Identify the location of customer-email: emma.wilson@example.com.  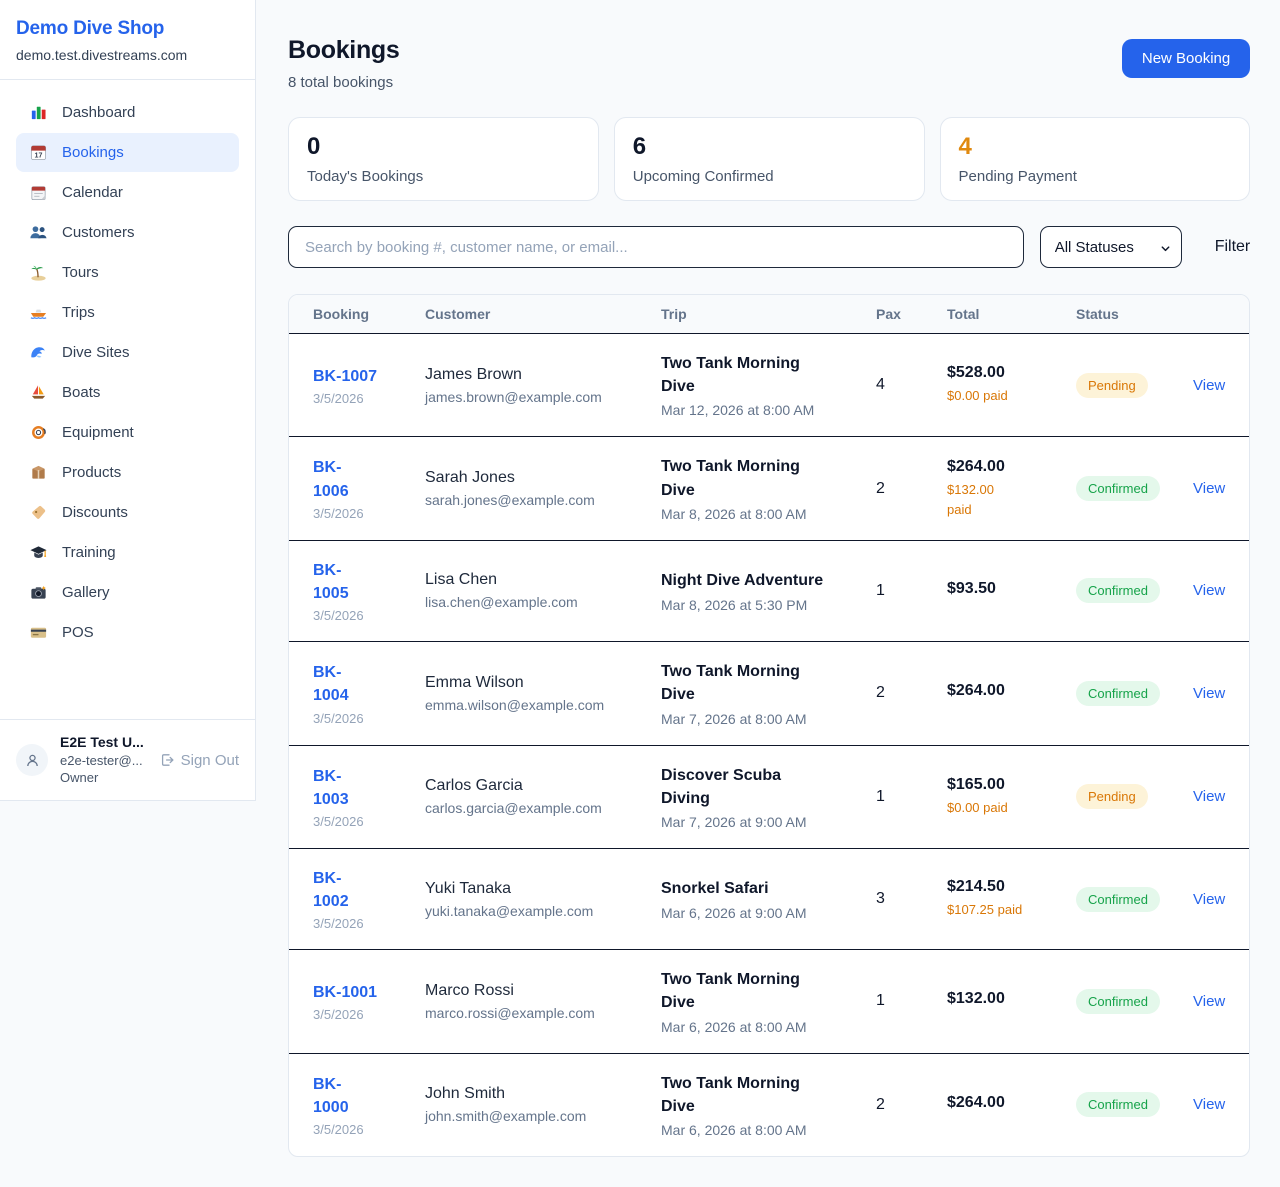
(515, 704).